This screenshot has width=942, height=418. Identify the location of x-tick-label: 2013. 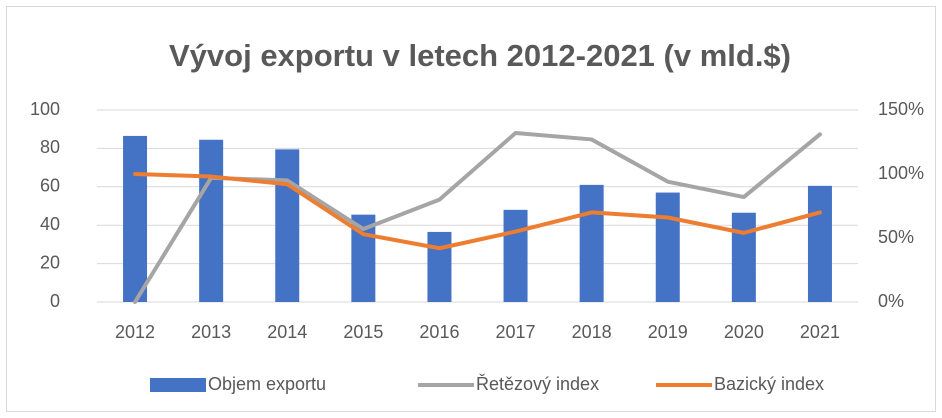
(211, 332).